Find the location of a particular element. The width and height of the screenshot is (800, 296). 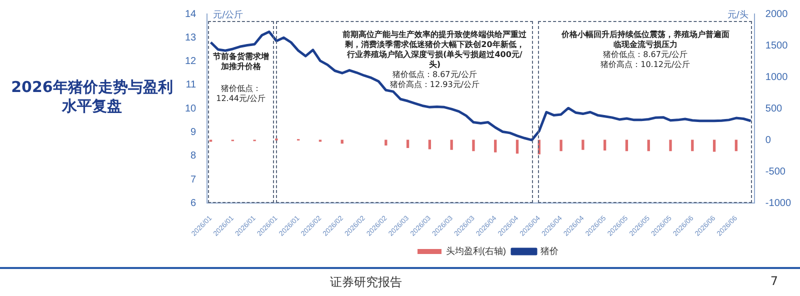

y2-tick-label: 0 is located at coordinates (768, 140).